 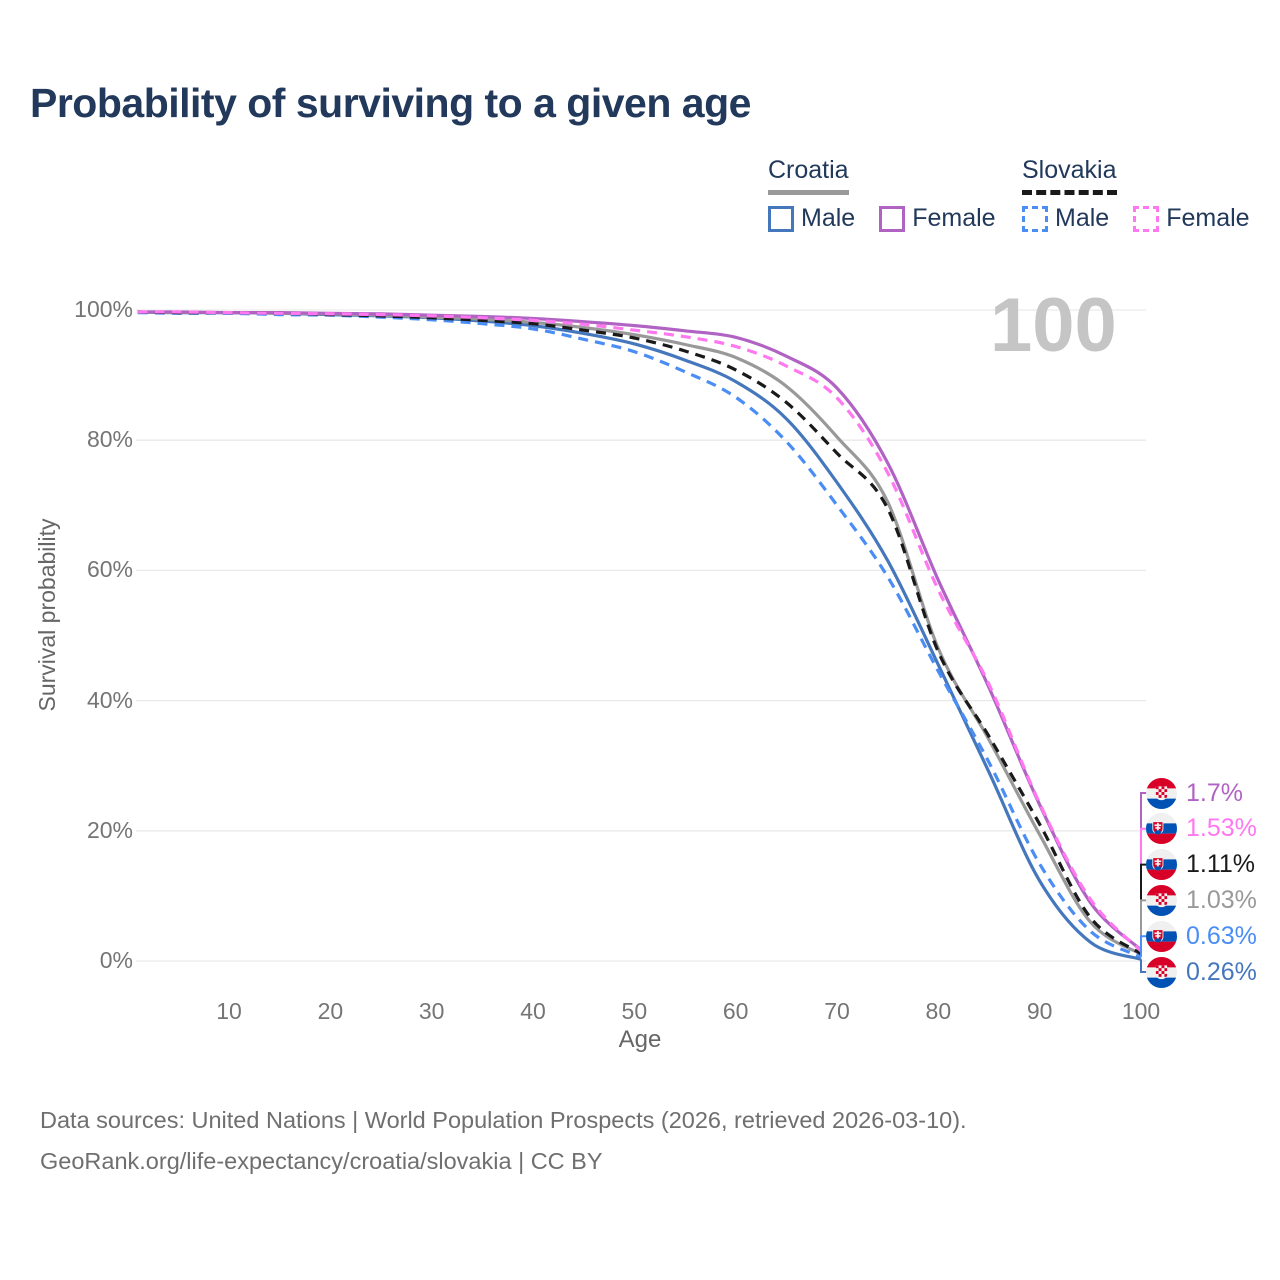 I want to click on end-label-value: 1.11%, so click(x=1221, y=864).